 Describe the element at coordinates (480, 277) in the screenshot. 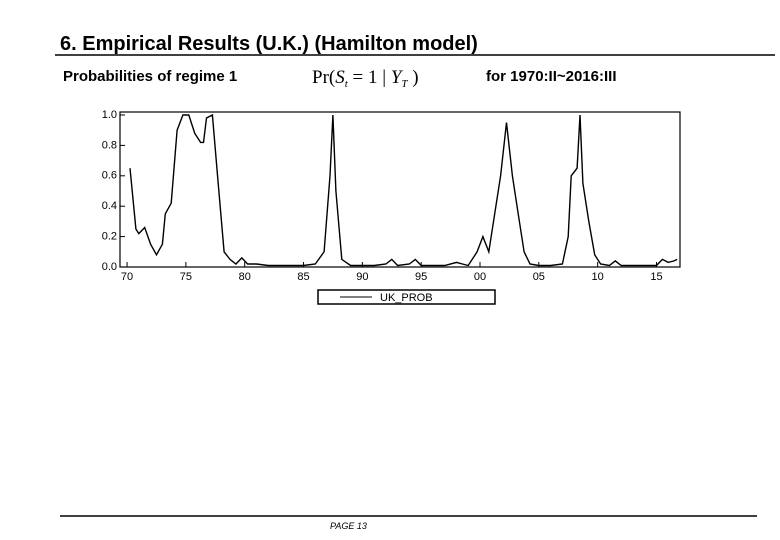

I see `x-tick-label: 00` at that location.